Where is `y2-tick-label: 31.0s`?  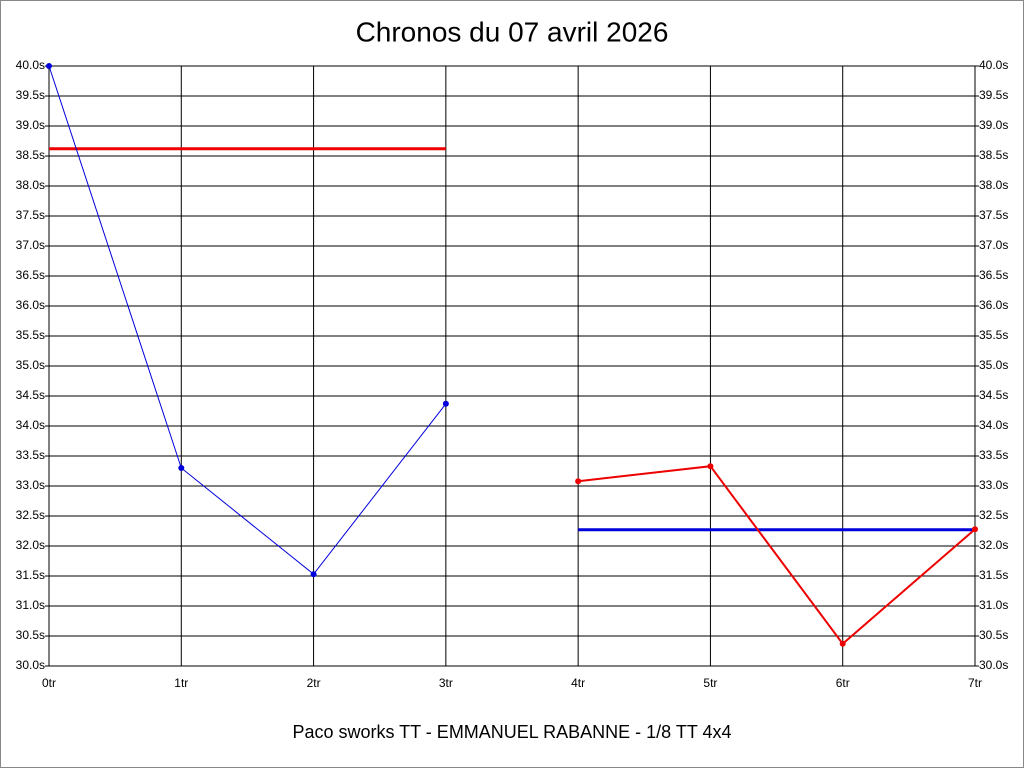
y2-tick-label: 31.0s is located at coordinates (993, 605).